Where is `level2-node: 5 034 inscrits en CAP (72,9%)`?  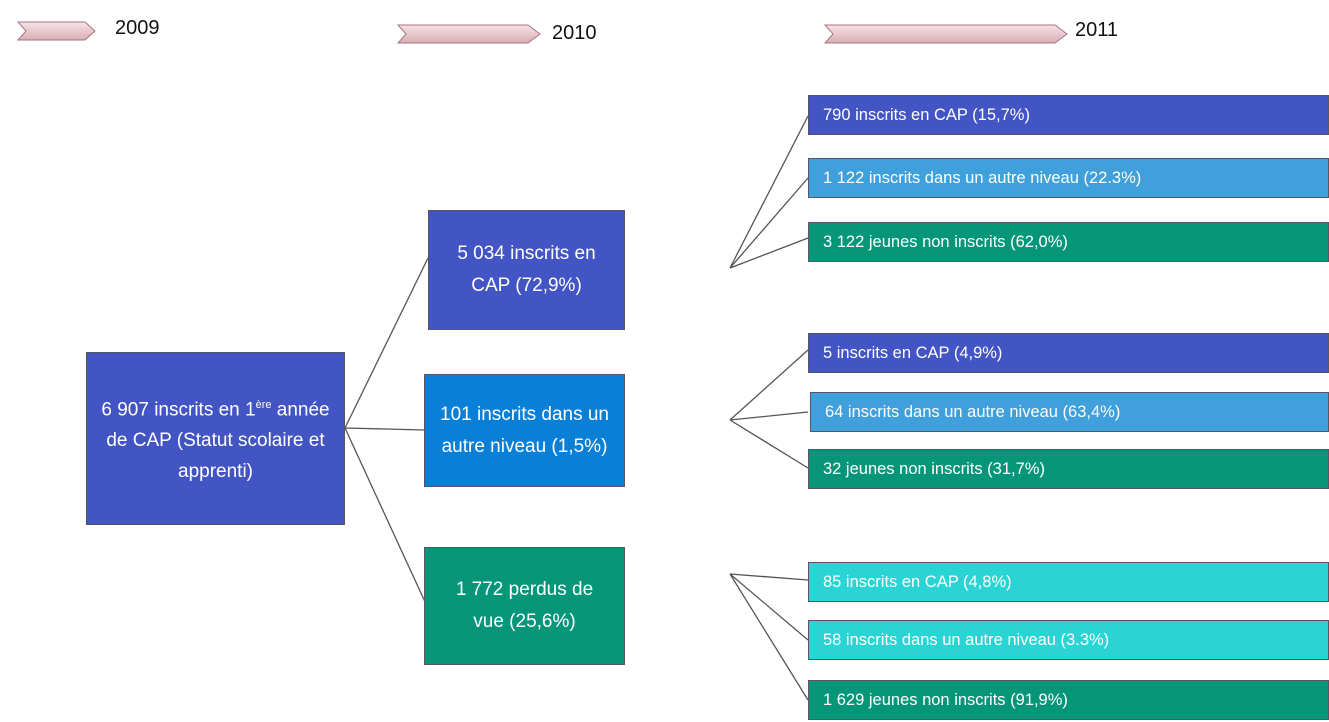
level2-node: 5 034 inscrits en CAP (72,9%) is located at coordinates (526, 270).